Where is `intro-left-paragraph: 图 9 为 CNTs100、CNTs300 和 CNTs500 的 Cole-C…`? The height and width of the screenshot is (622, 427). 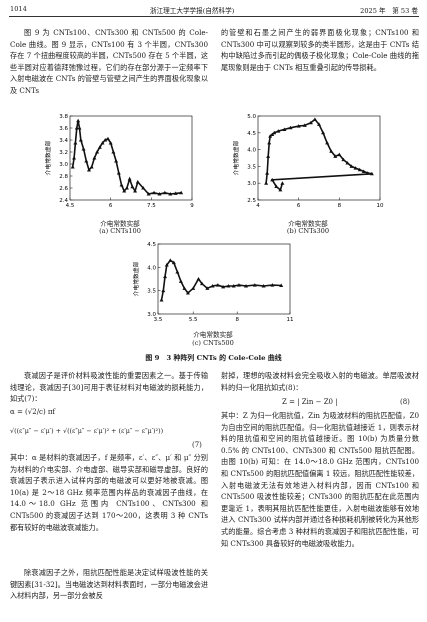 intro-left-paragraph: 图 9 为 CNTs100、CNTs300 和 CNTs500 的 Cole-C… is located at coordinates (109, 61).